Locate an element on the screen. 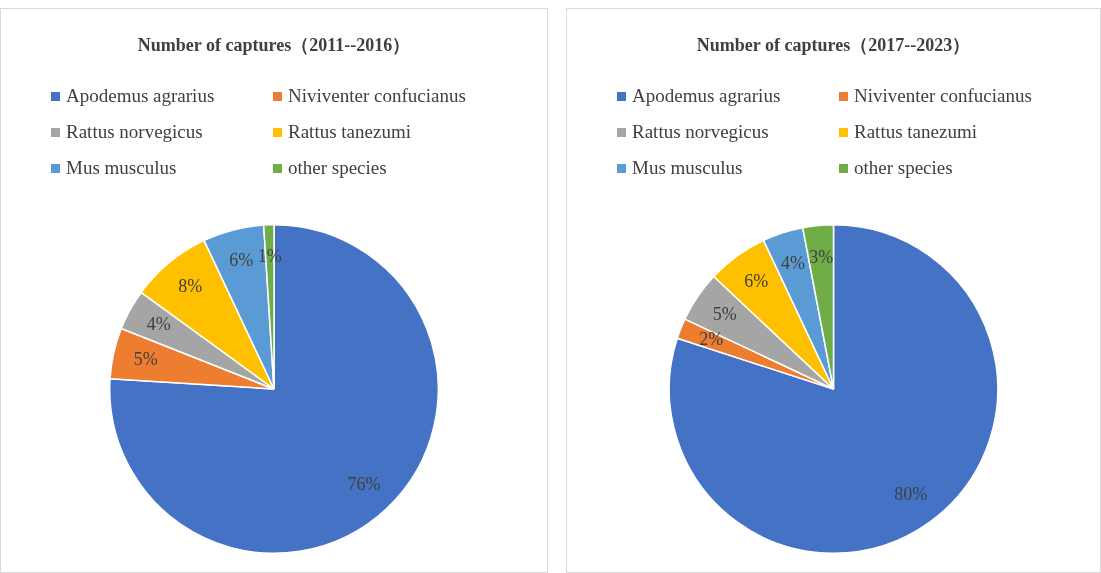 This screenshot has height=573, width=1101. data-label: 3% is located at coordinates (821, 256).